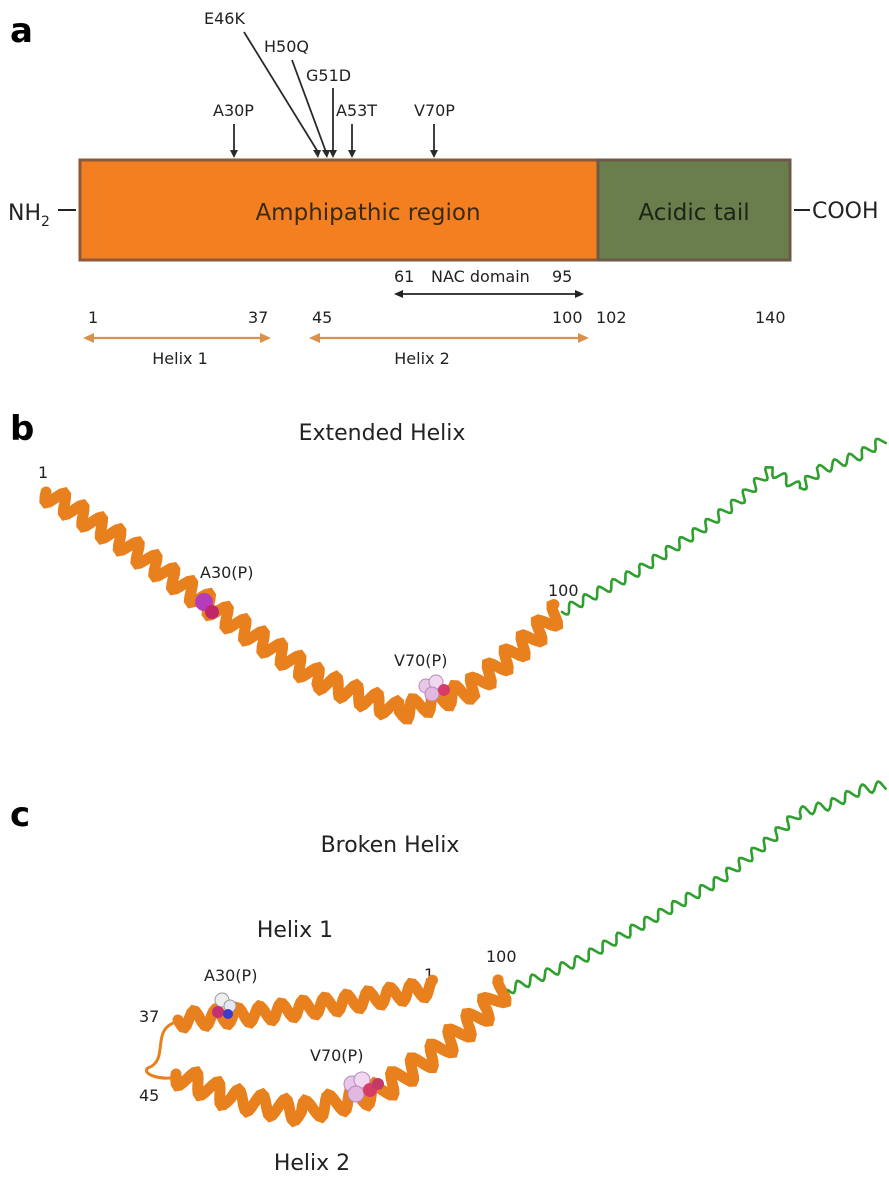 The width and height of the screenshot is (889, 1182). I want to click on v70p-residue-sphere-b, so click(434, 688).